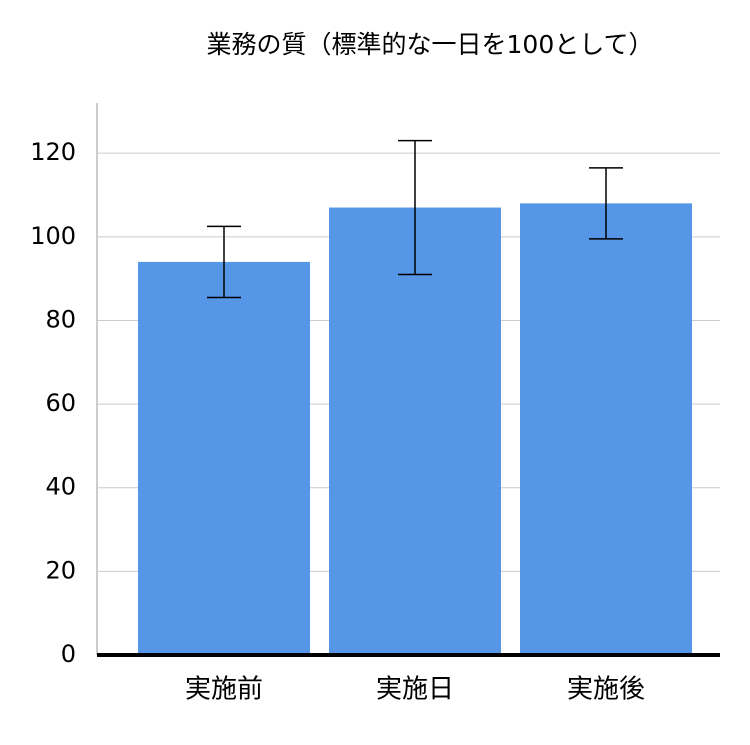 This screenshot has width=750, height=745. Describe the element at coordinates (606, 690) in the screenshot. I see `x-tick-label: 実施後` at that location.